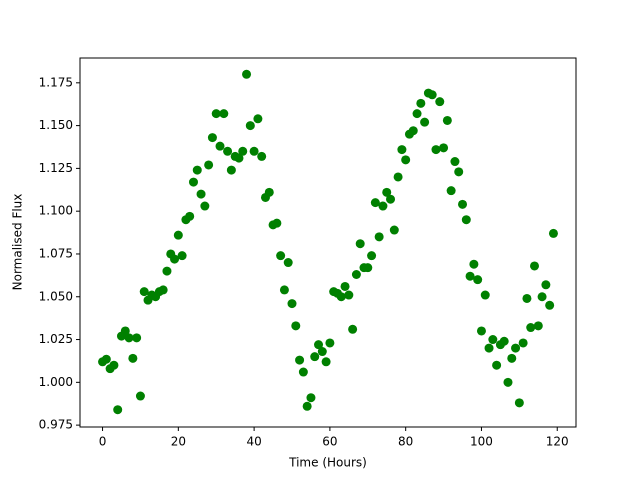 This screenshot has width=640, height=480. I want to click on x-tick-label: 120, so click(557, 442).